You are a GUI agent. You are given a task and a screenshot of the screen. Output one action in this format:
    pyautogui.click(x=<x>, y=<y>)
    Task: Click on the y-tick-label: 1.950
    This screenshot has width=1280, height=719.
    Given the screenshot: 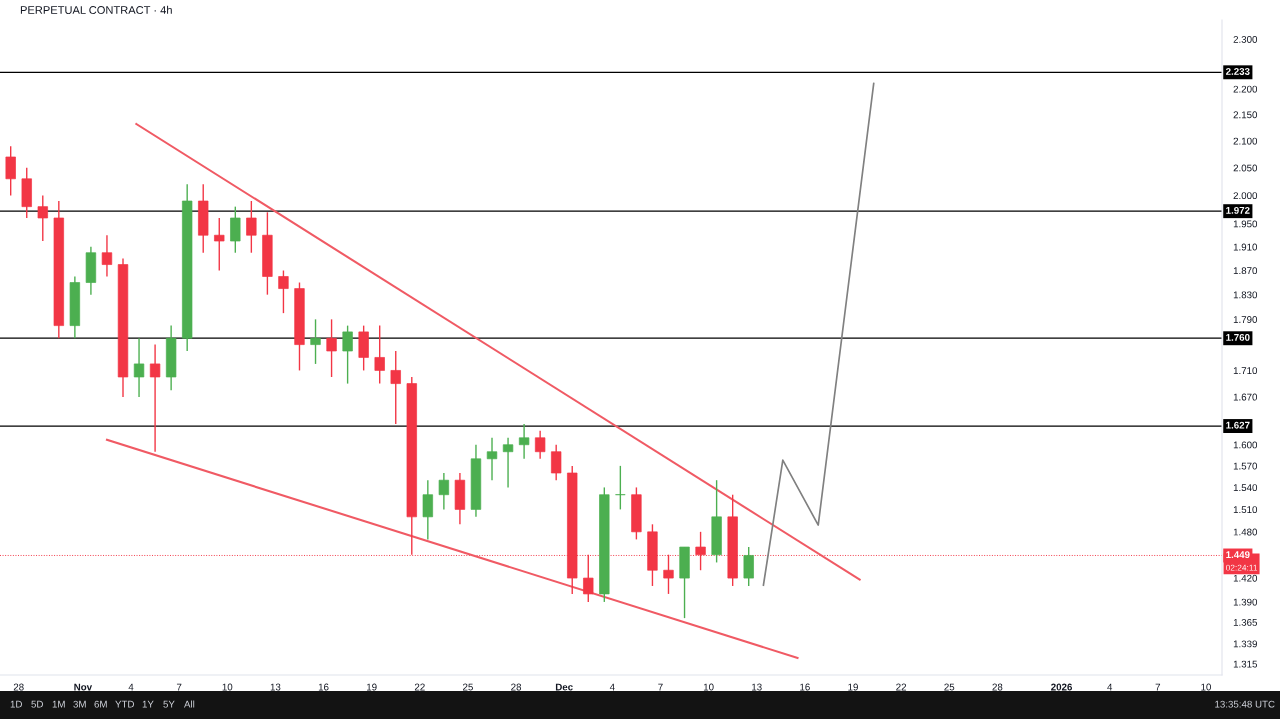 What is the action you would take?
    pyautogui.click(x=1245, y=224)
    